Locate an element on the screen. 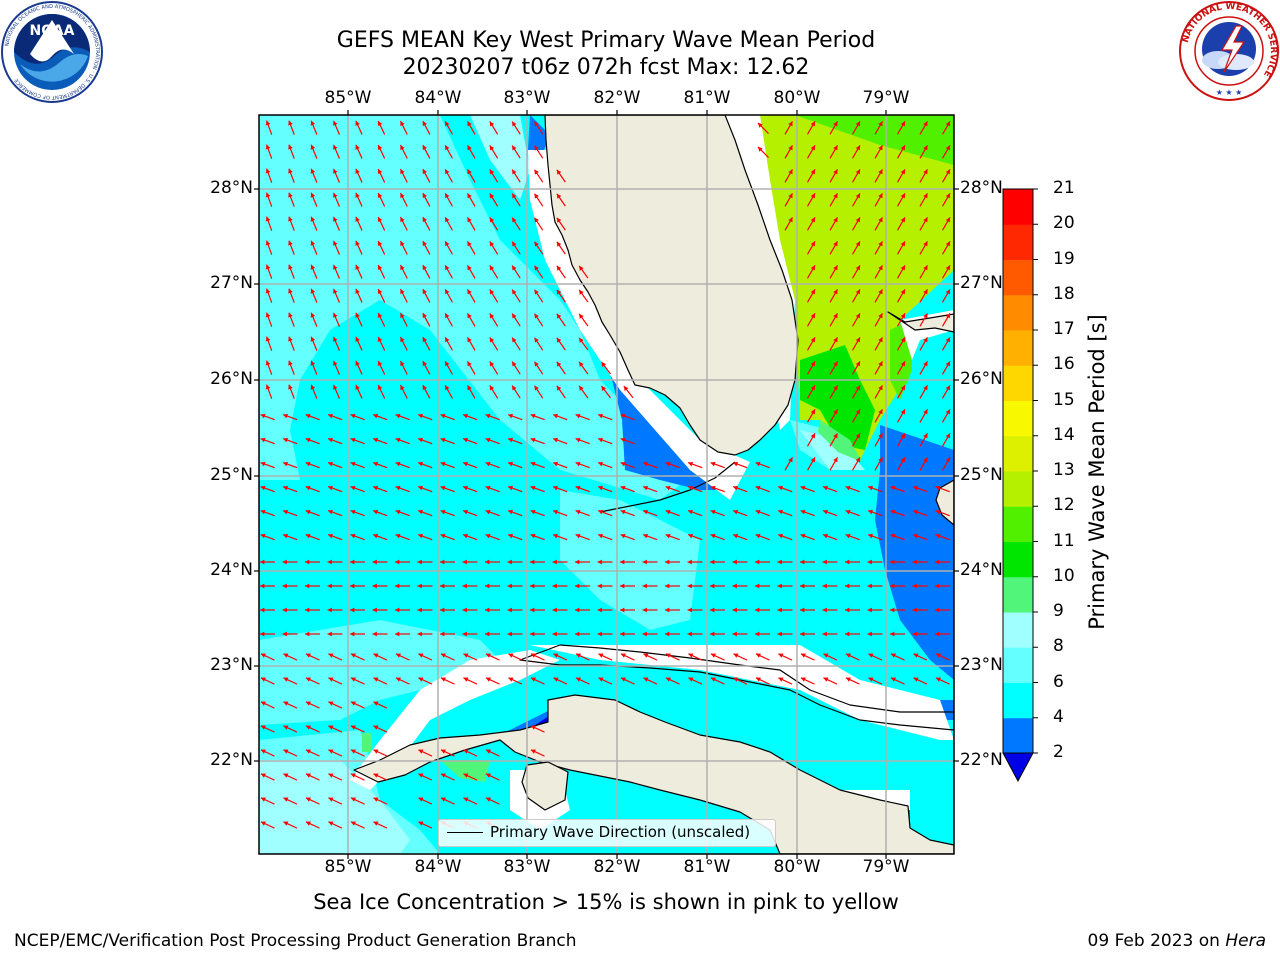 The image size is (1280, 960). footer-date-text: 09 Feb 2023 on is located at coordinates (1156, 941).